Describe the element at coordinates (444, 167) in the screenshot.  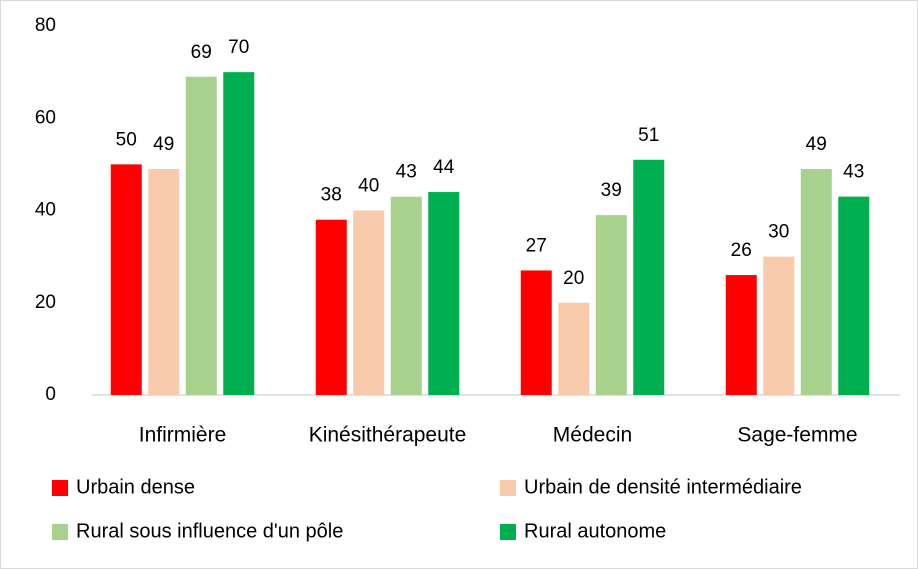
I see `data-label: 44` at that location.